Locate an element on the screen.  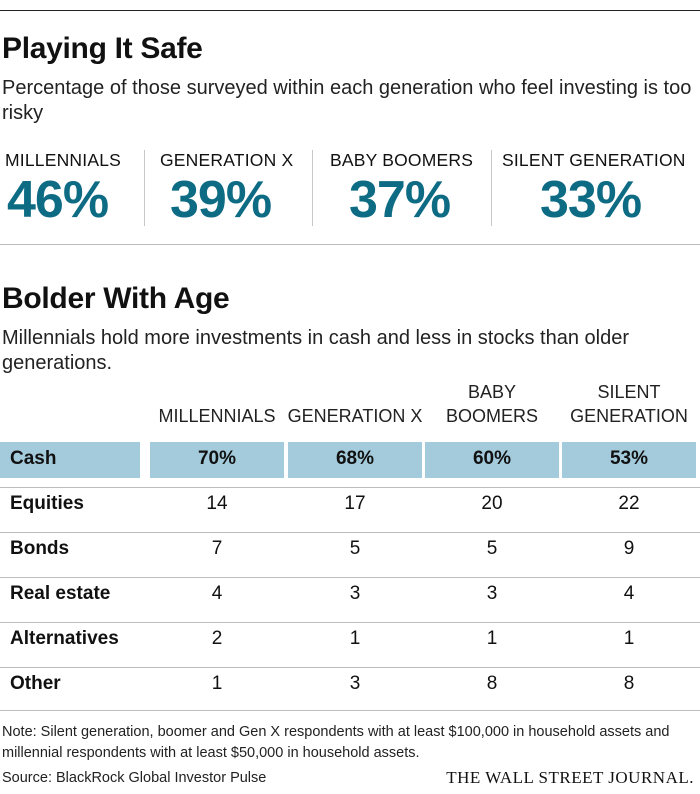
risk-percentage: 39% is located at coordinates (221, 200).